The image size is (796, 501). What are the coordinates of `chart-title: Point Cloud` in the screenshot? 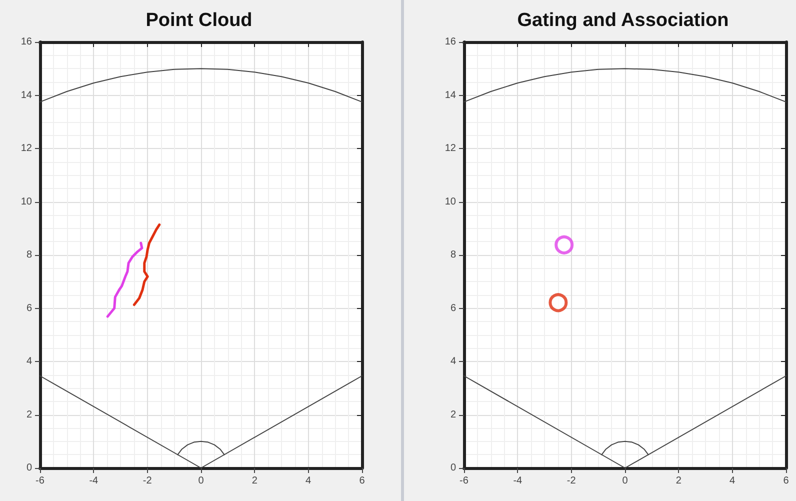 It's located at (199, 20).